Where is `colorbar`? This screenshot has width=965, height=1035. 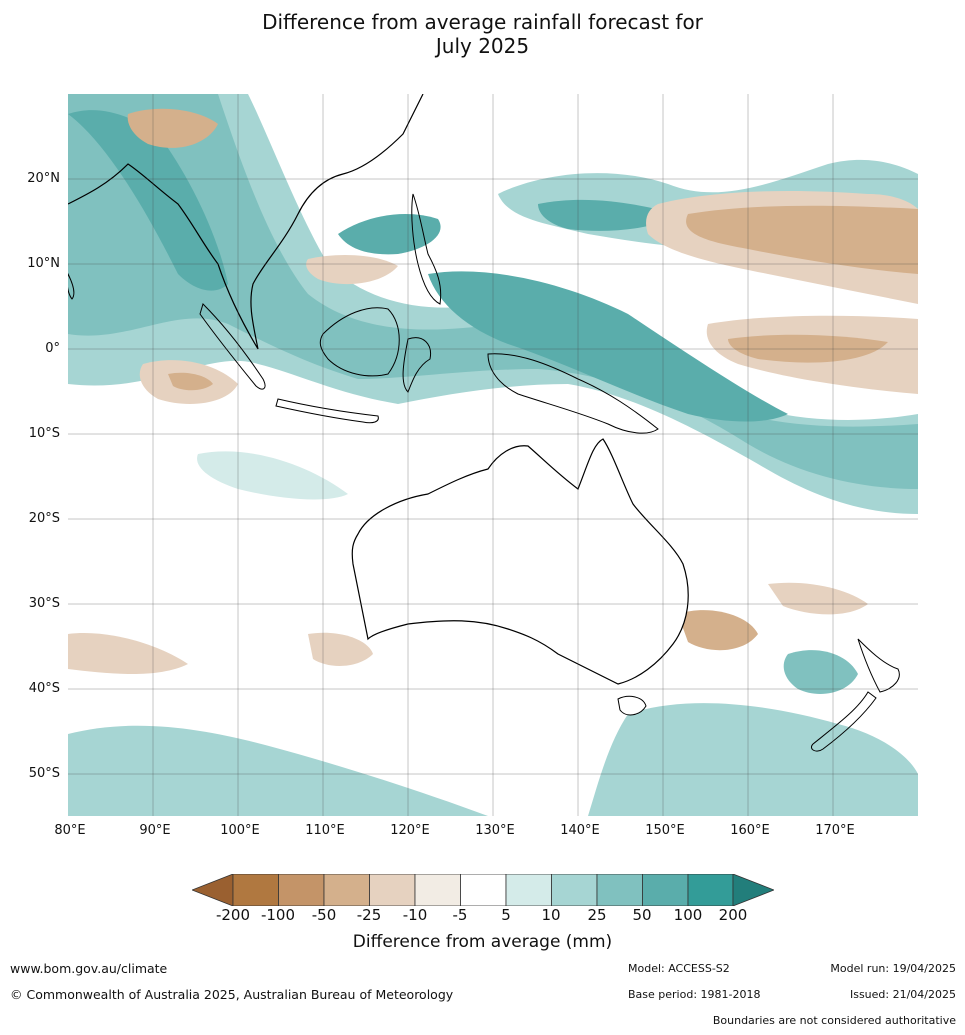 colorbar is located at coordinates (483, 890).